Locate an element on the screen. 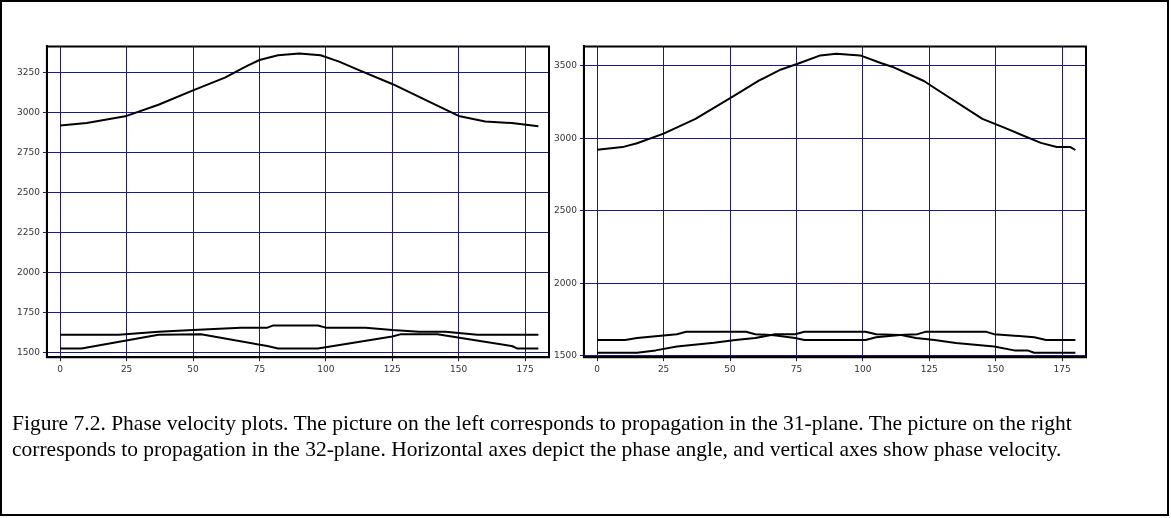 This screenshot has height=518, width=1171. y-tick-label: 2750 is located at coordinates (29, 152).